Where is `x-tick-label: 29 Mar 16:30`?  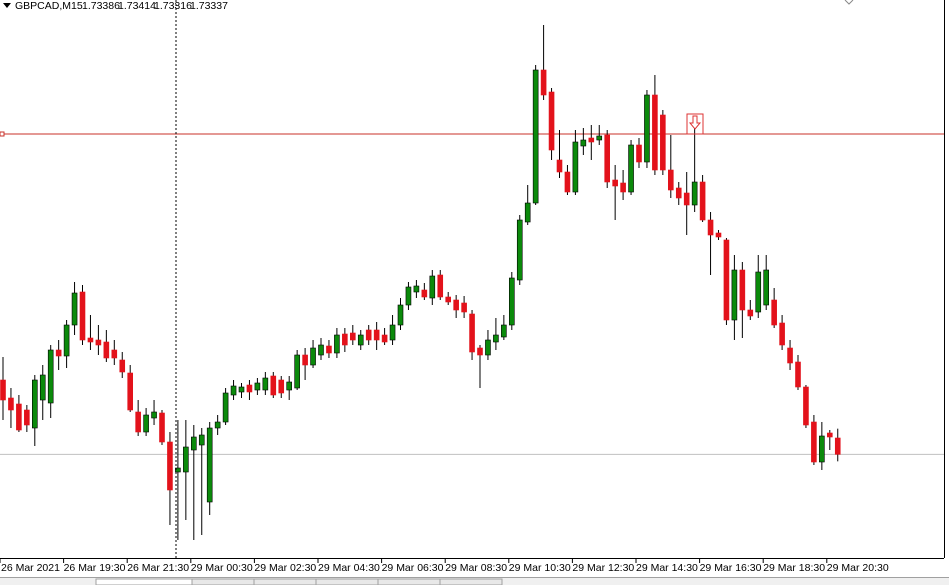
x-tick-label: 29 Mar 16:30 is located at coordinates (731, 568).